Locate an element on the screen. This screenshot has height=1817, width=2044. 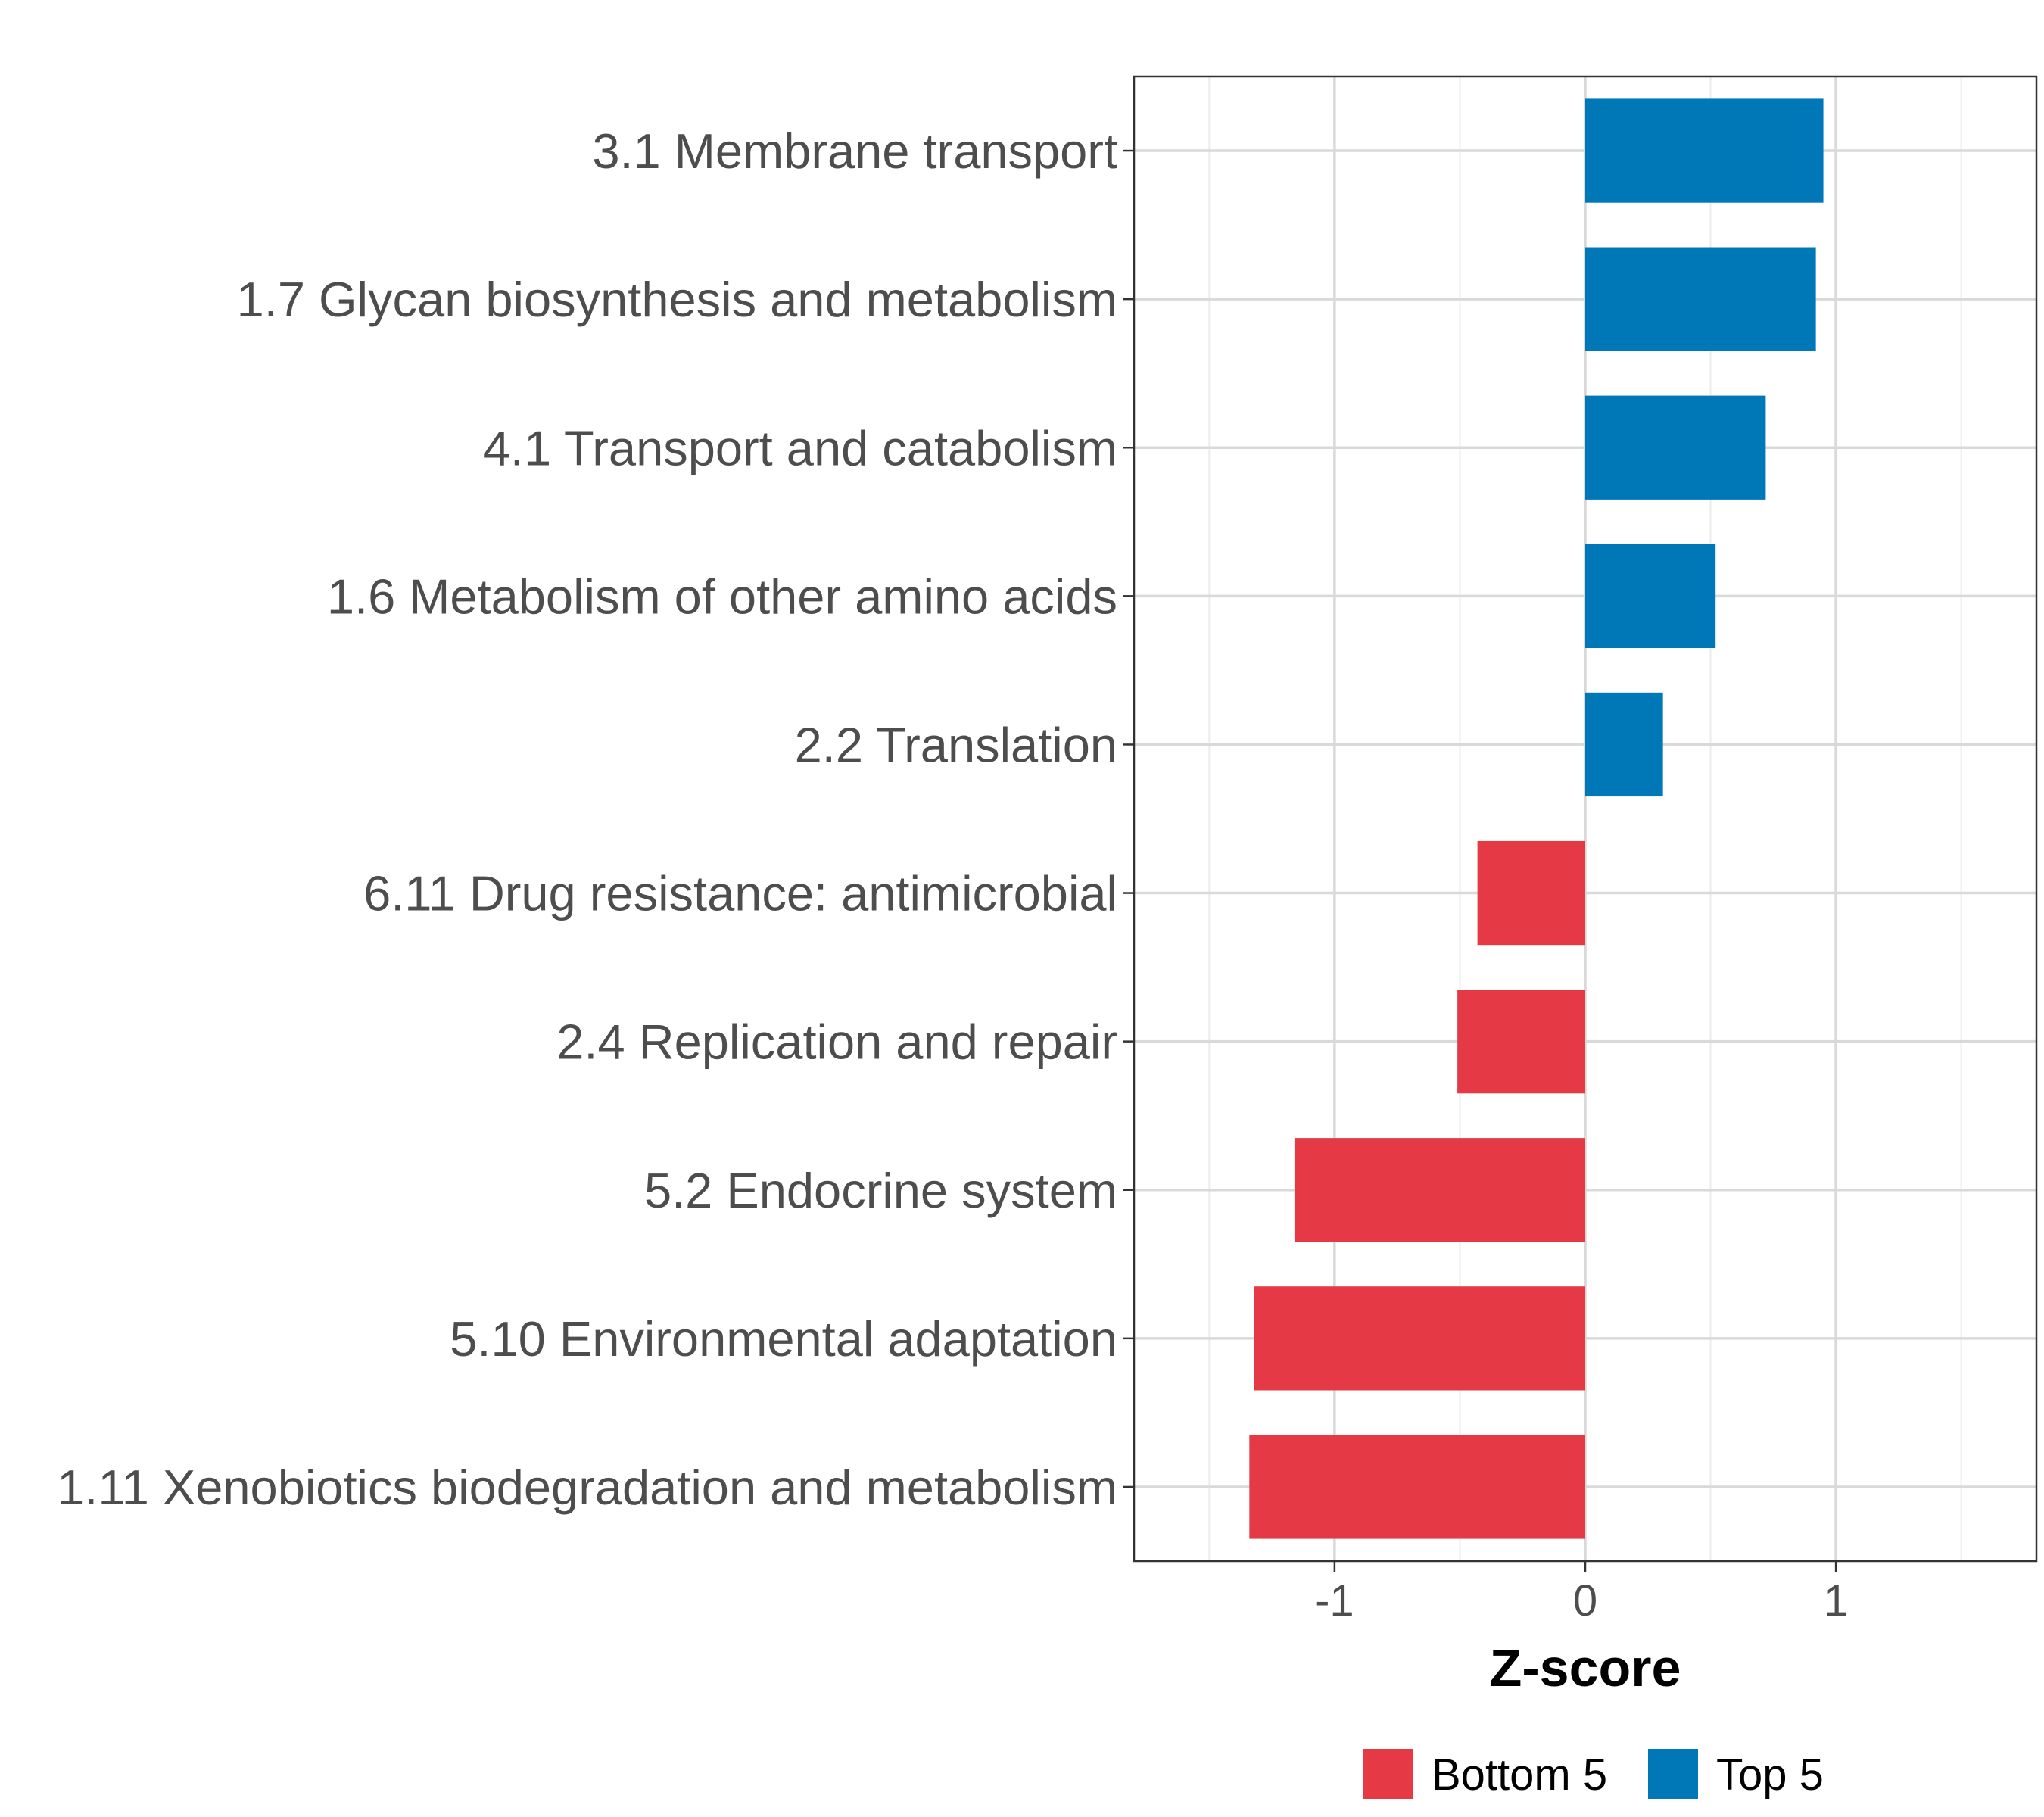
legend: Bottom 5 Top 5 is located at coordinates (1593, 1774).